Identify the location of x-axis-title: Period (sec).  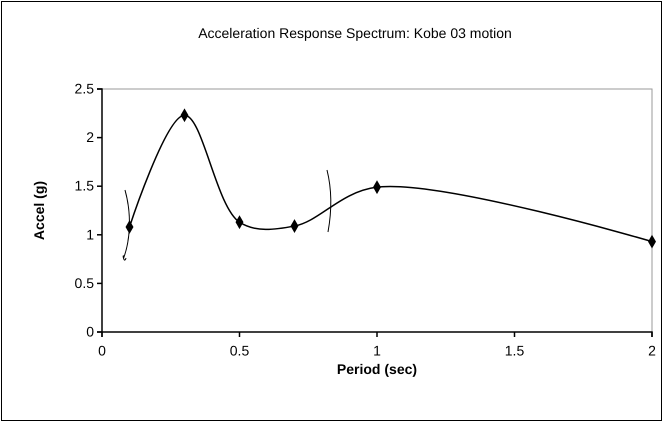
(377, 369).